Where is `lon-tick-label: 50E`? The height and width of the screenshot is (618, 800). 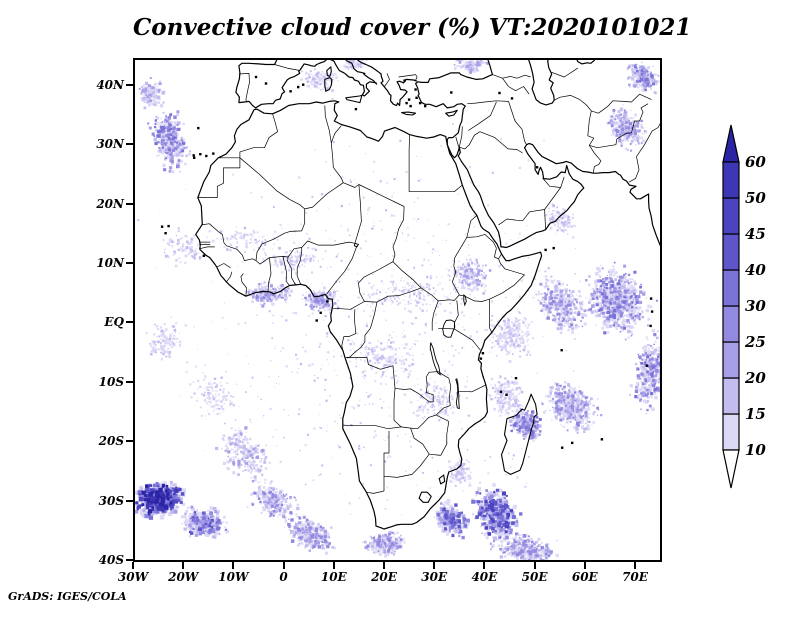 lon-tick-label: 50E is located at coordinates (534, 577).